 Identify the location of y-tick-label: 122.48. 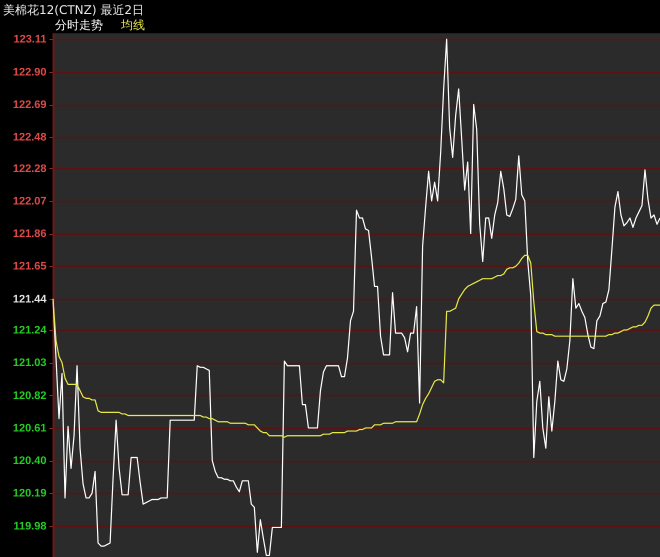
(29, 138).